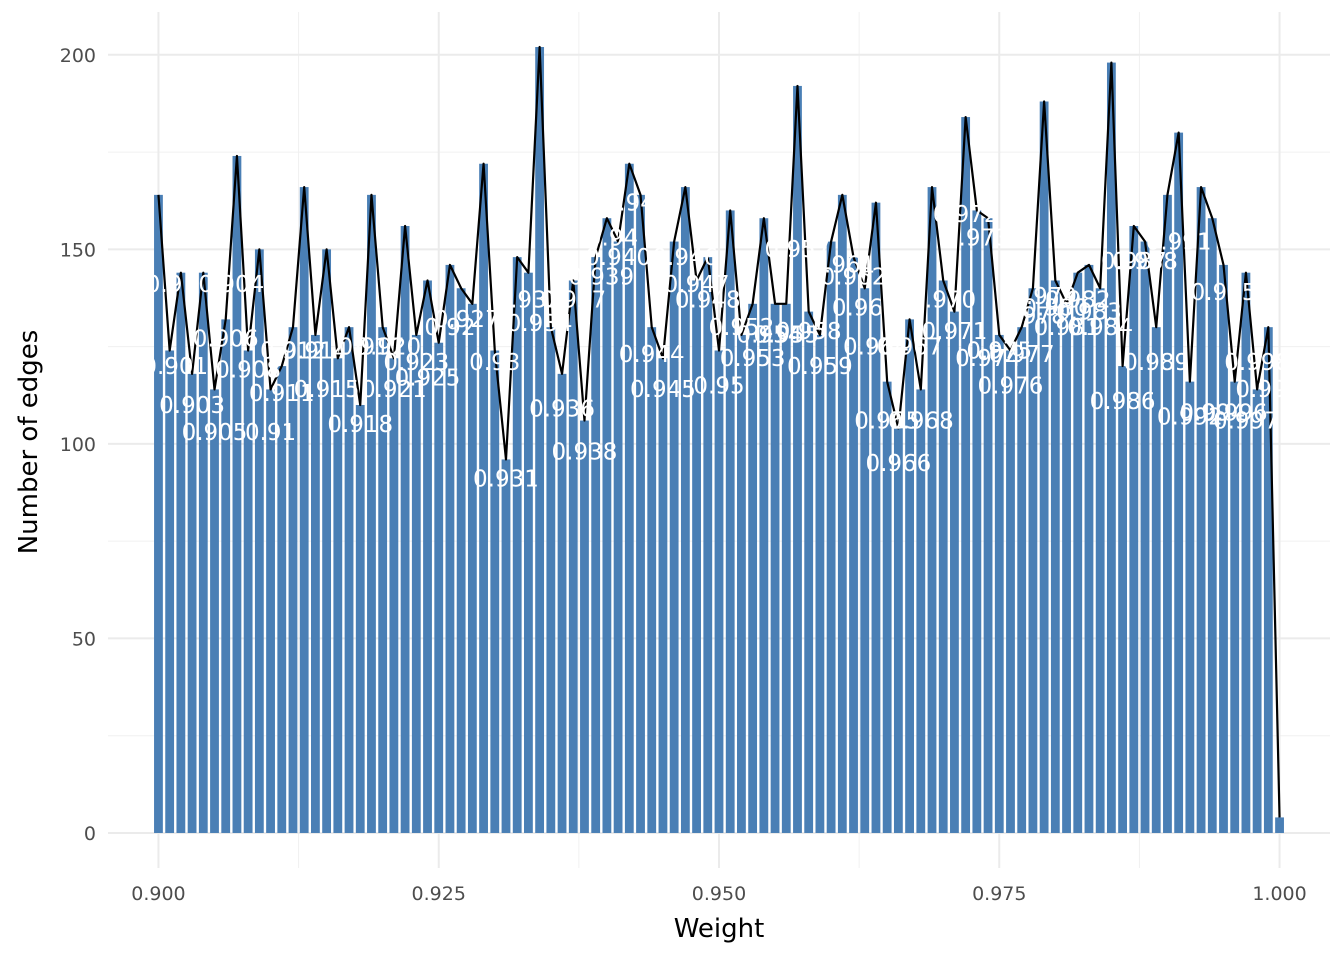  I want to click on y-tick-label: 150, so click(78, 250).